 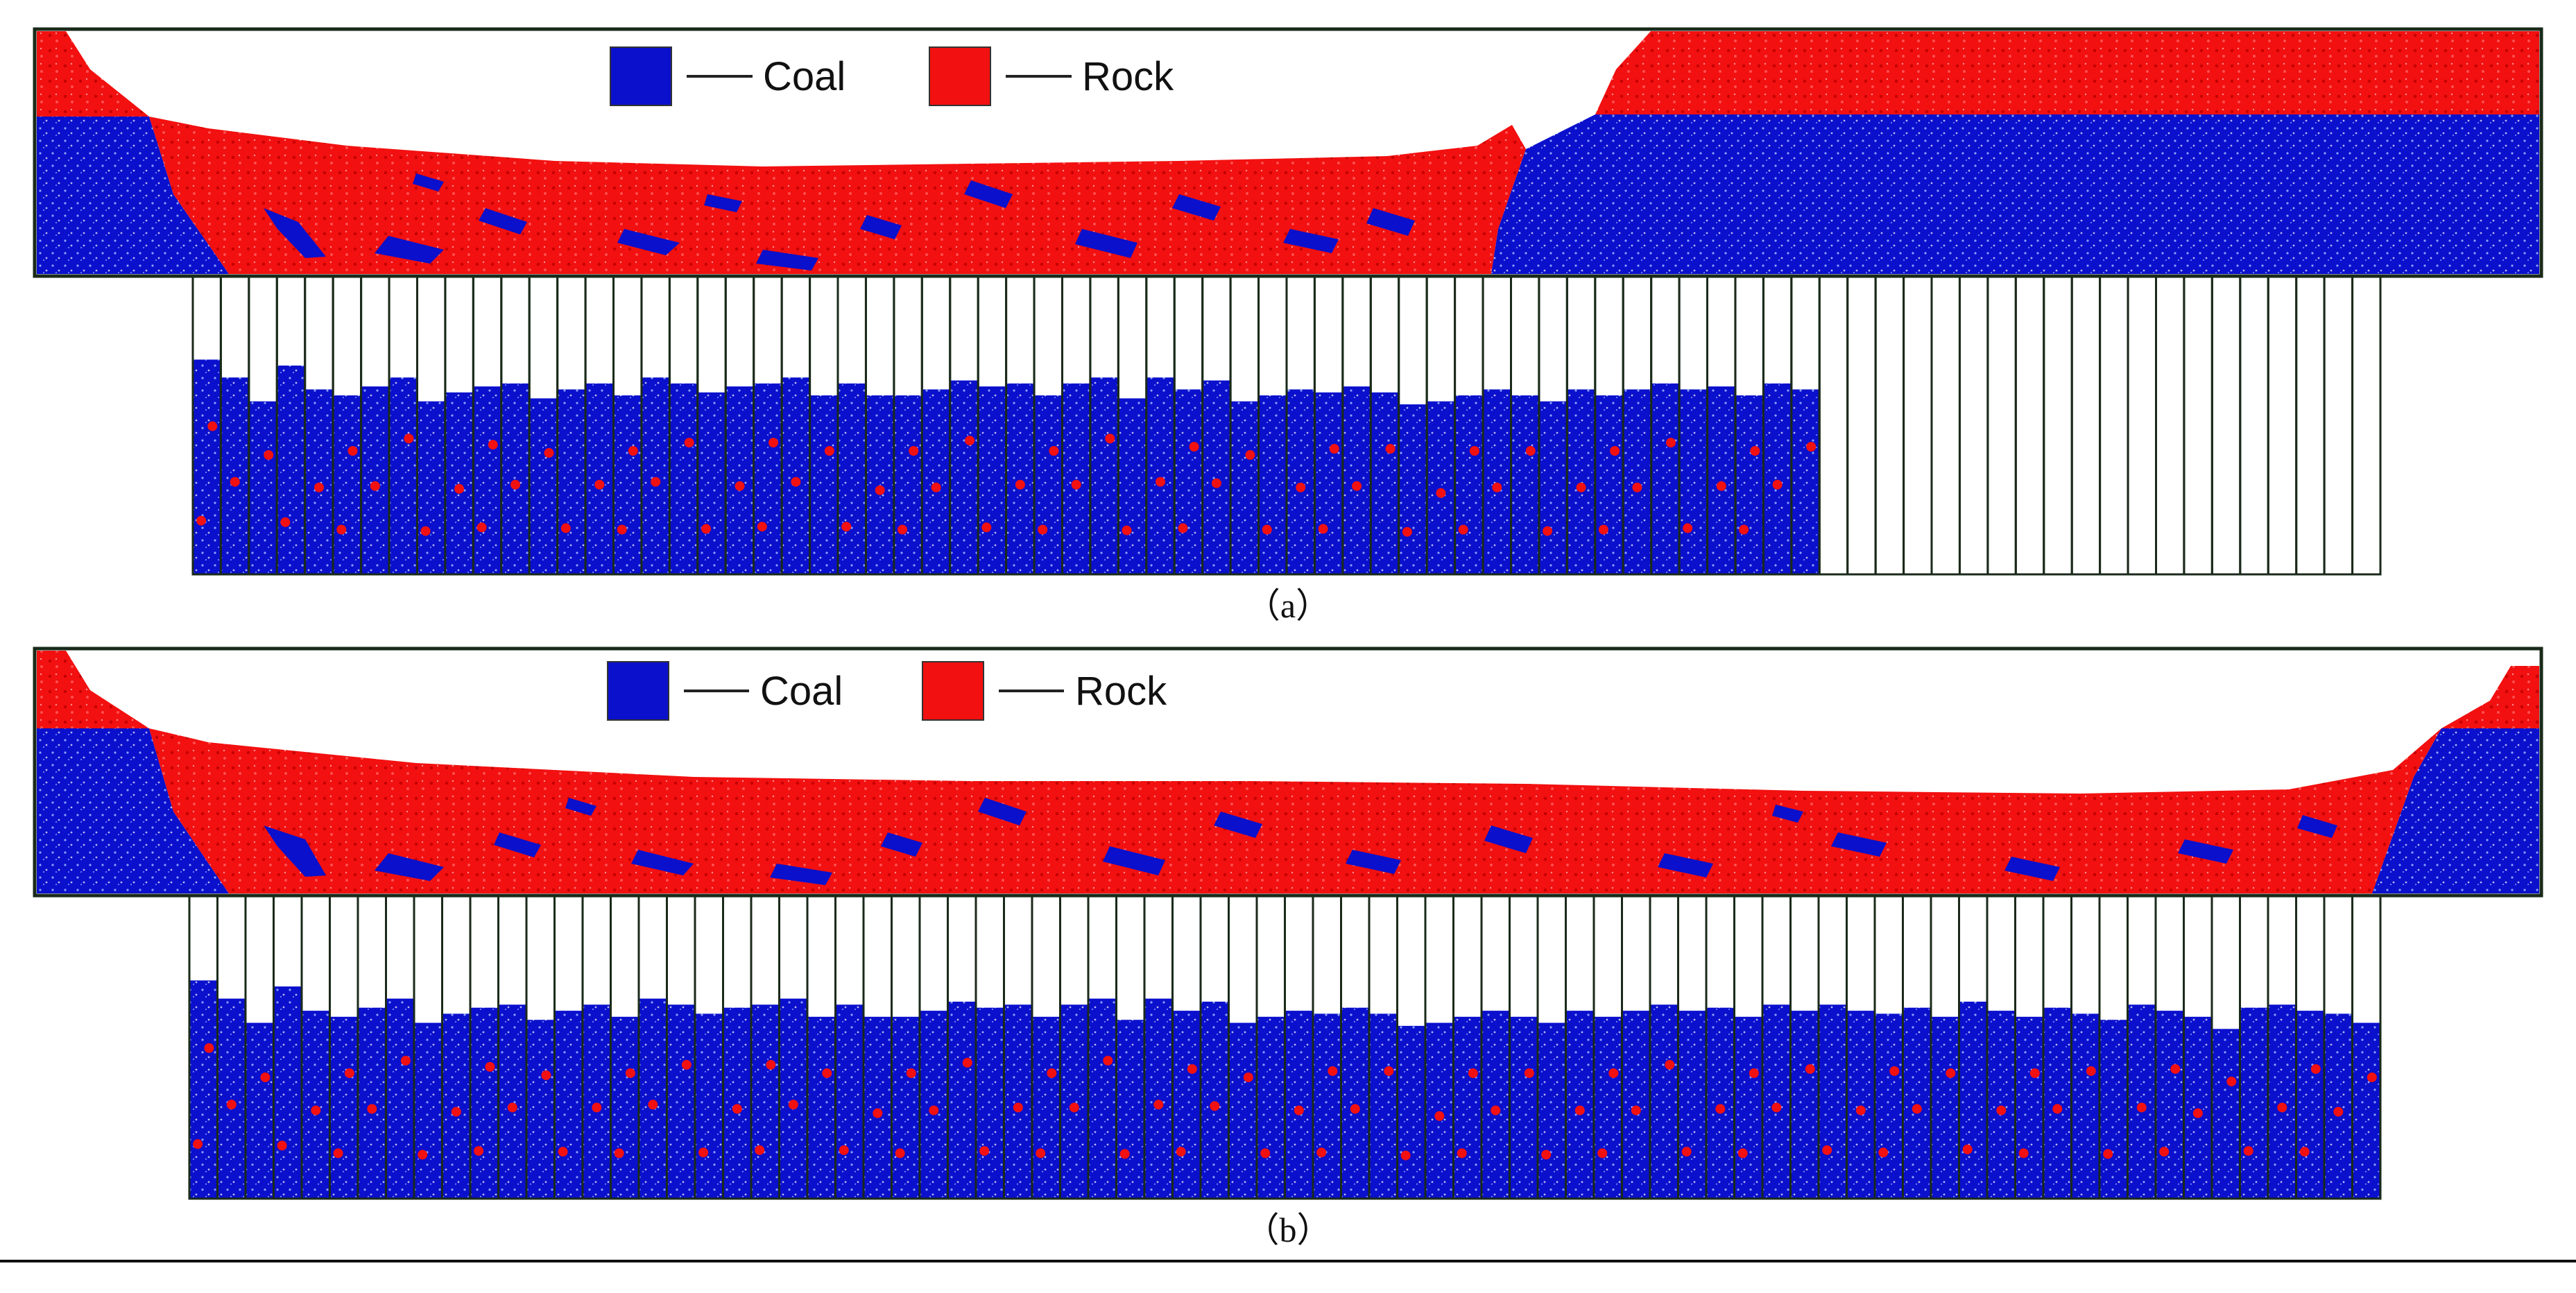 I want to click on coal-veins-a, so click(x=839, y=222).